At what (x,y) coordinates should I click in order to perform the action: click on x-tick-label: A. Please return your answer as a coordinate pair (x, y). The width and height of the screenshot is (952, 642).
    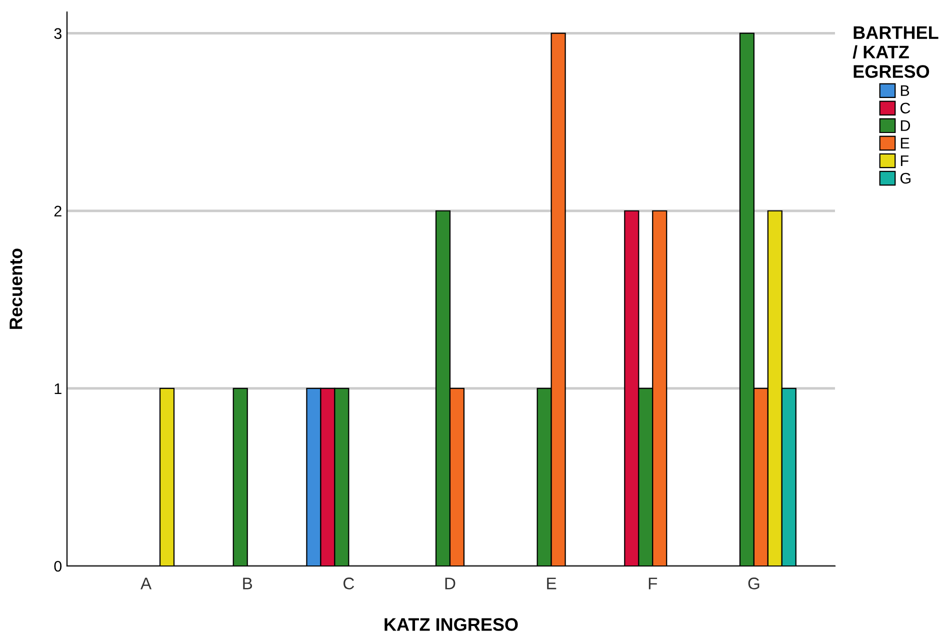
    Looking at the image, I should click on (146, 584).